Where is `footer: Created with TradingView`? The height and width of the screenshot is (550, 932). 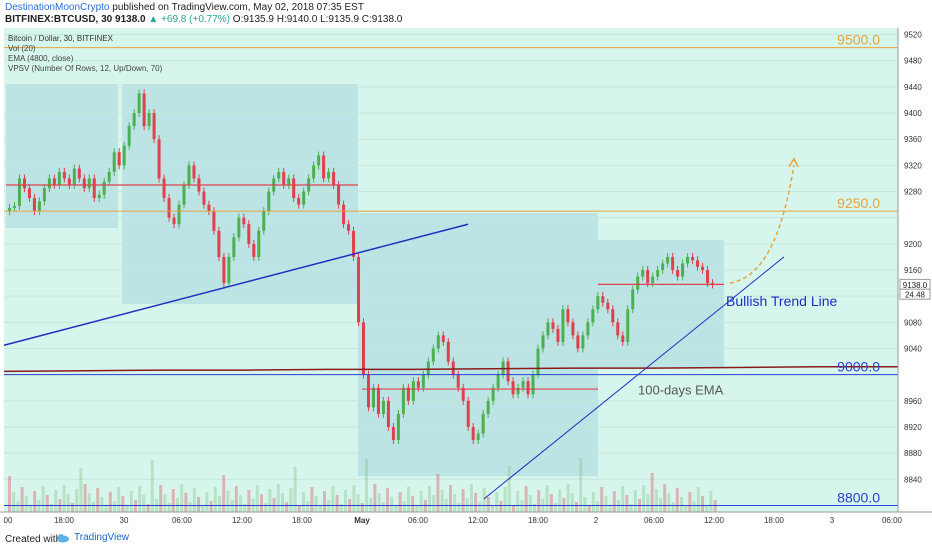
footer: Created with TradingView is located at coordinates (466, 540).